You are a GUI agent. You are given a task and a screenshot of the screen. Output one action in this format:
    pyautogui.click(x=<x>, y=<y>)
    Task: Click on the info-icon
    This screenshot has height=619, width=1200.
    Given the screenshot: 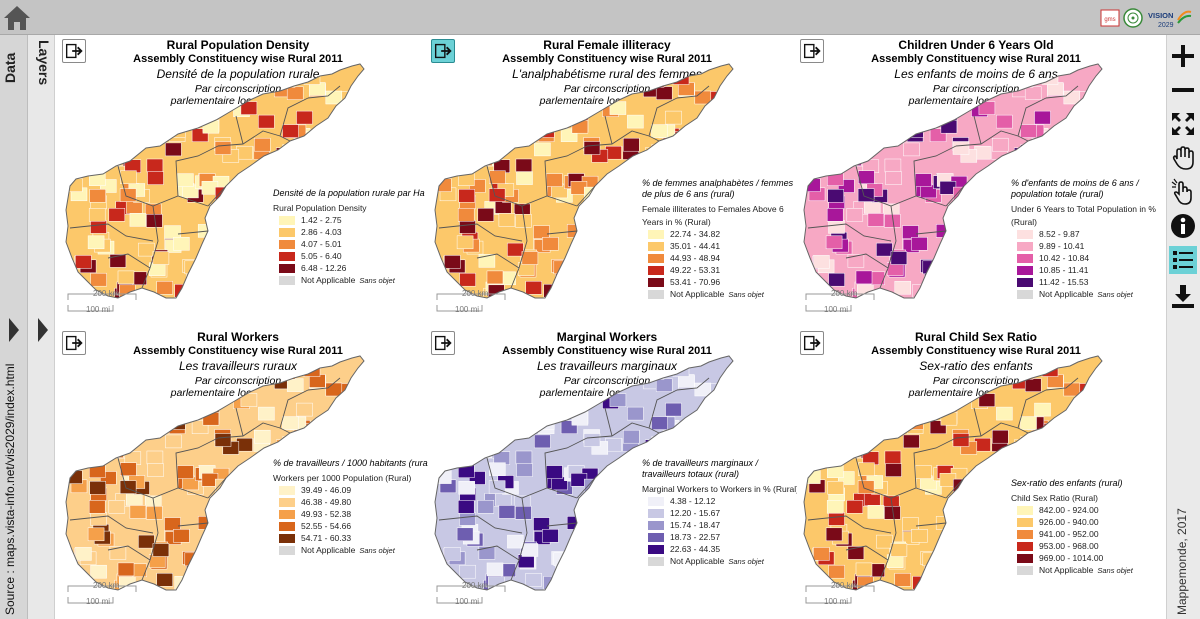 What is the action you would take?
    pyautogui.click(x=1183, y=226)
    